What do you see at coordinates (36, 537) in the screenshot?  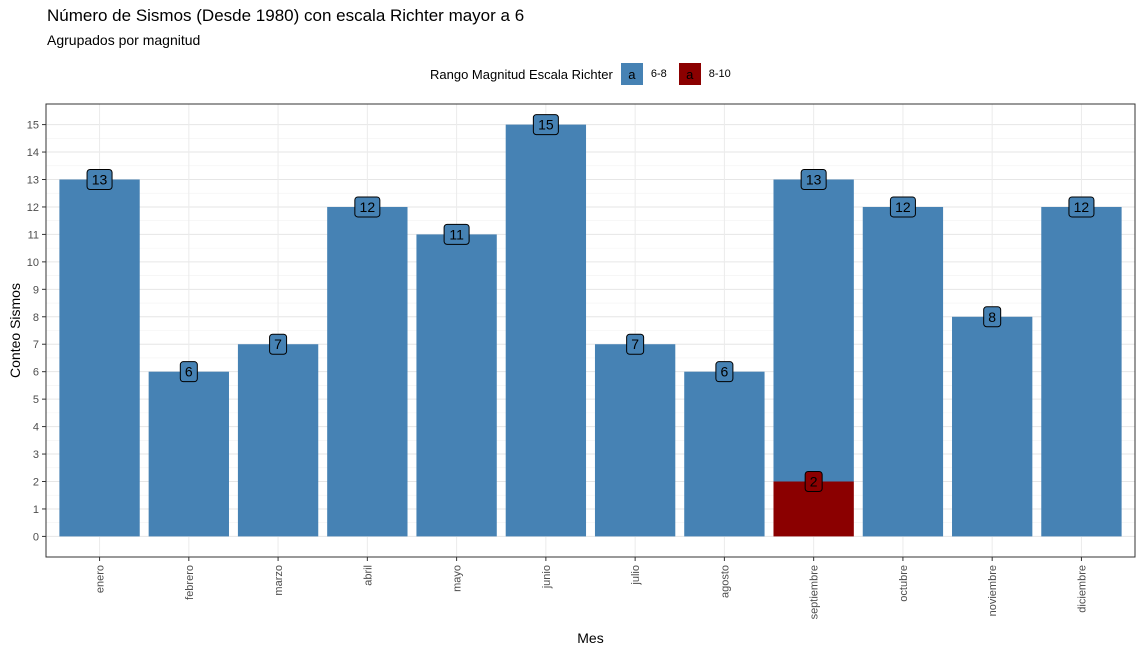 I see `y-tick-label: 0` at bounding box center [36, 537].